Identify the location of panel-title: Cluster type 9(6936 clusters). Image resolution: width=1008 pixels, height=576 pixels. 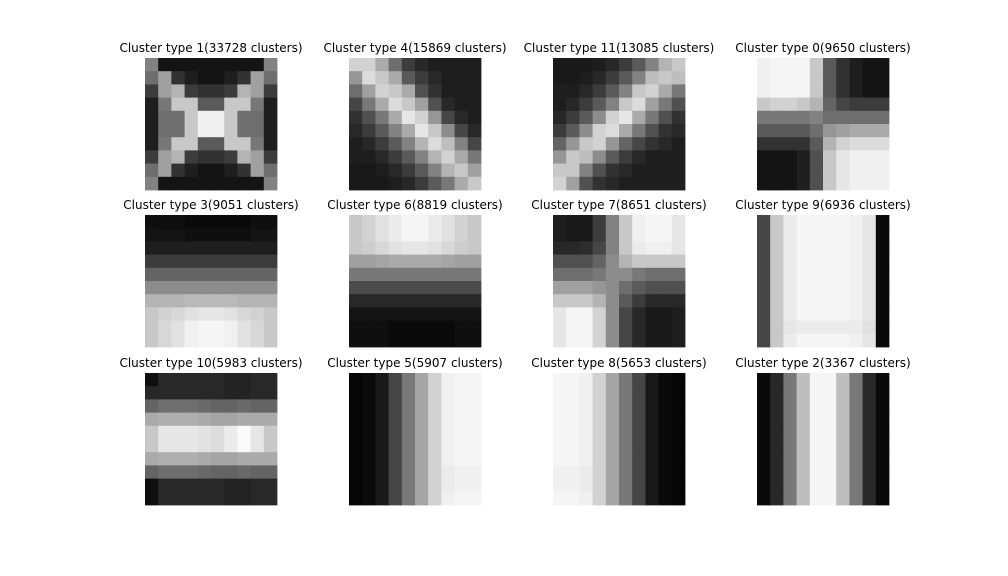
(822, 205).